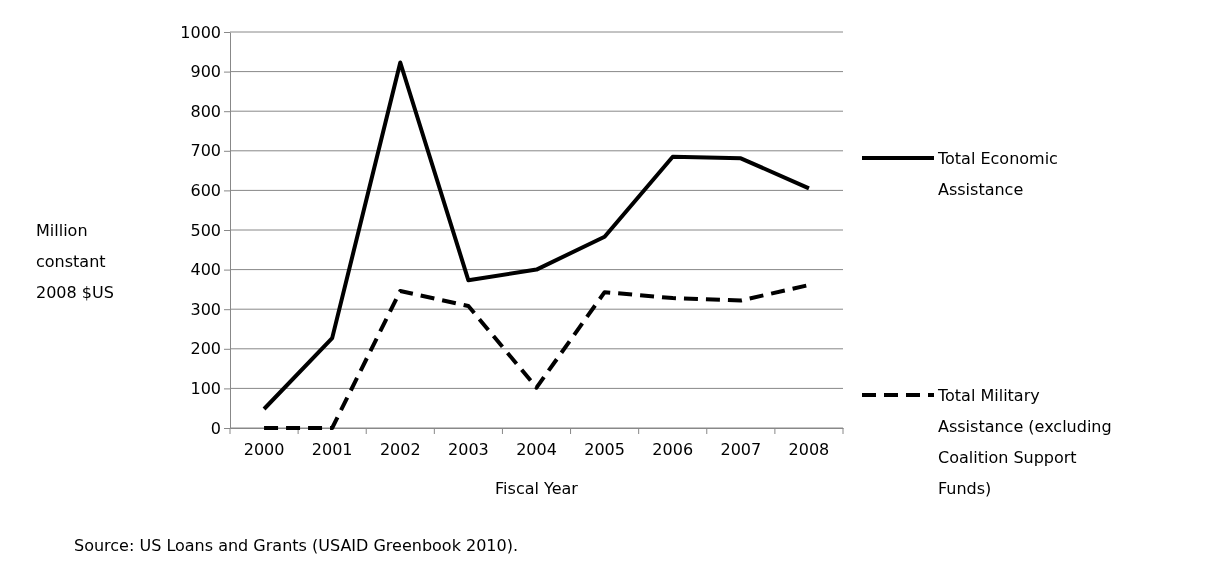 This screenshot has height=561, width=1210. What do you see at coordinates (604, 450) in the screenshot?
I see `x-tick-label: 2005` at bounding box center [604, 450].